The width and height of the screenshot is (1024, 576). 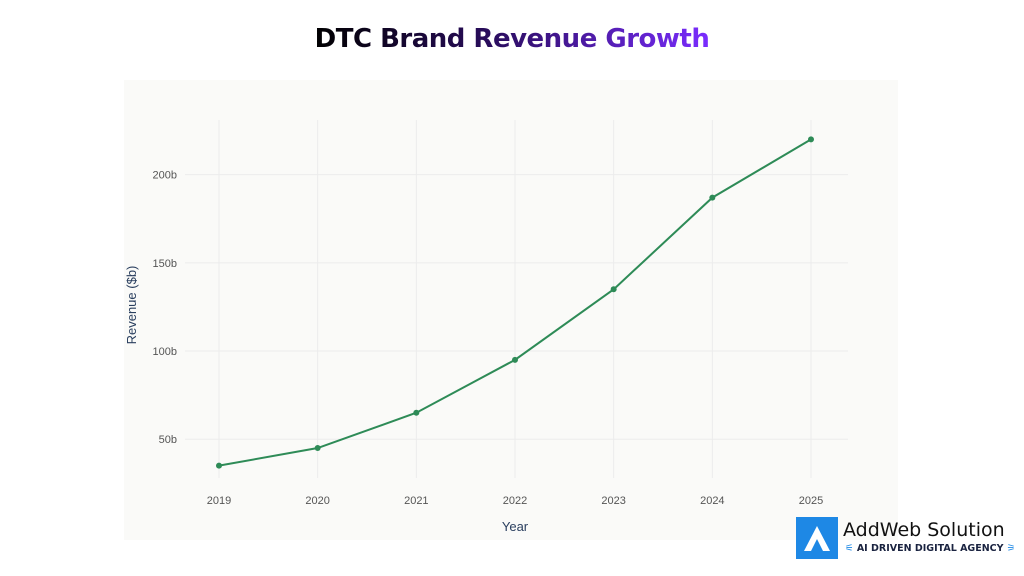 What do you see at coordinates (317, 501) in the screenshot?
I see `x-tick-label: 2020` at bounding box center [317, 501].